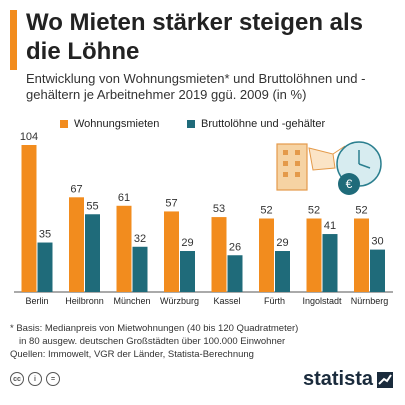 The image size is (405, 405). I want to click on category-label: Kassel, so click(226, 301).